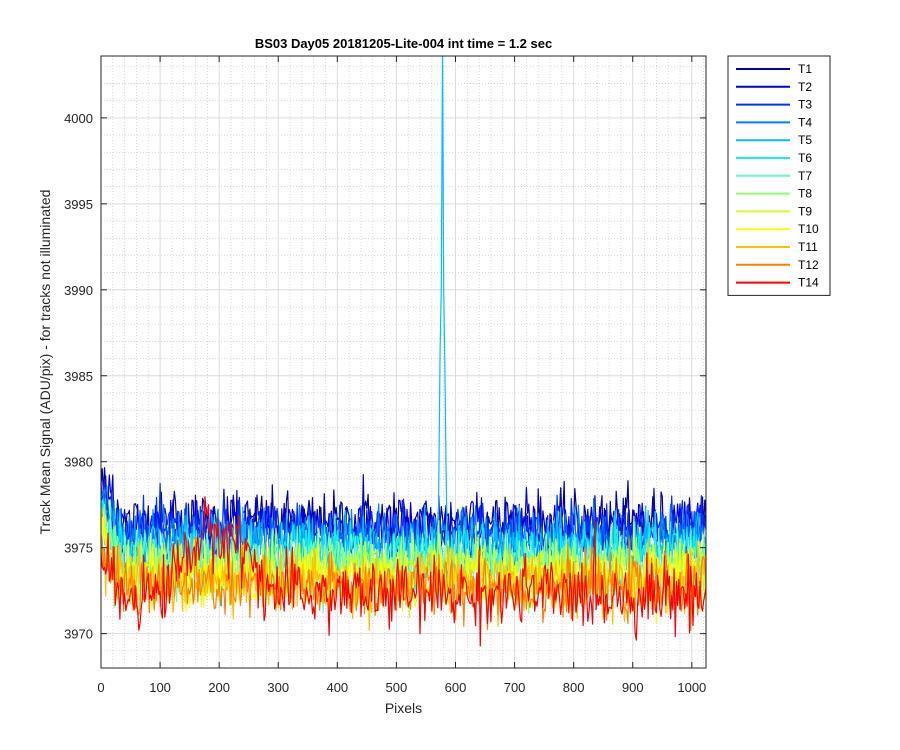 The height and width of the screenshot is (750, 900). What do you see at coordinates (805, 194) in the screenshot?
I see `legend-label-t8: T8` at bounding box center [805, 194].